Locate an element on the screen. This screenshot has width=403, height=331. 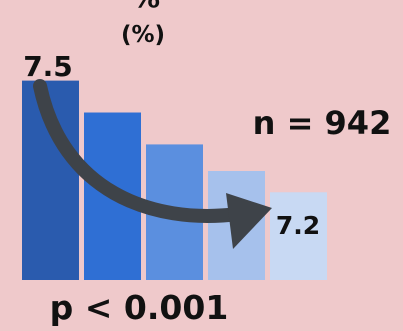
title-top-partial: % is located at coordinates (146, 7).